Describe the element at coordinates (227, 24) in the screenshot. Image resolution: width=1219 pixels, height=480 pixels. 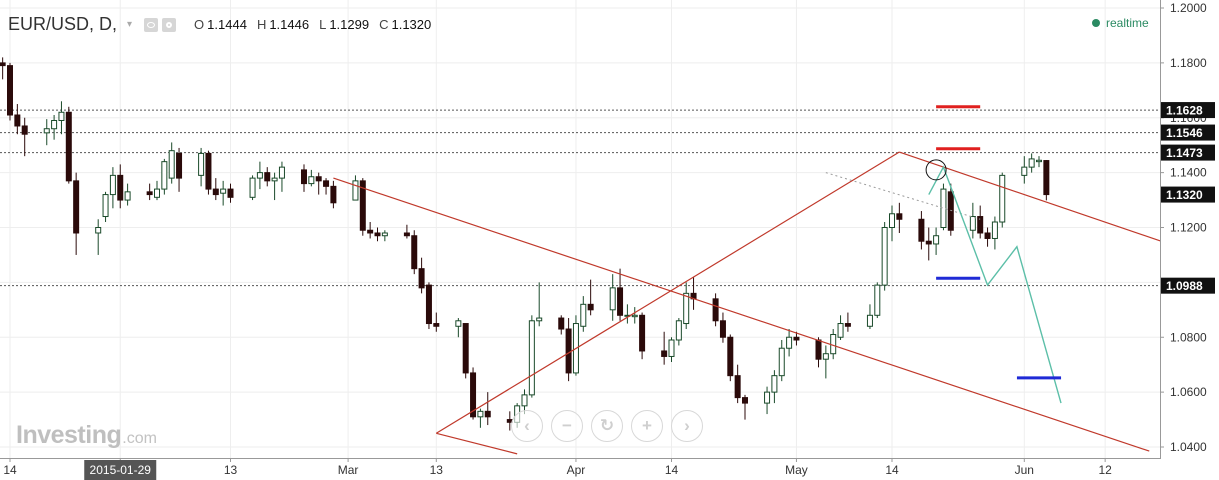
I see `open-value: 1.1444` at that location.